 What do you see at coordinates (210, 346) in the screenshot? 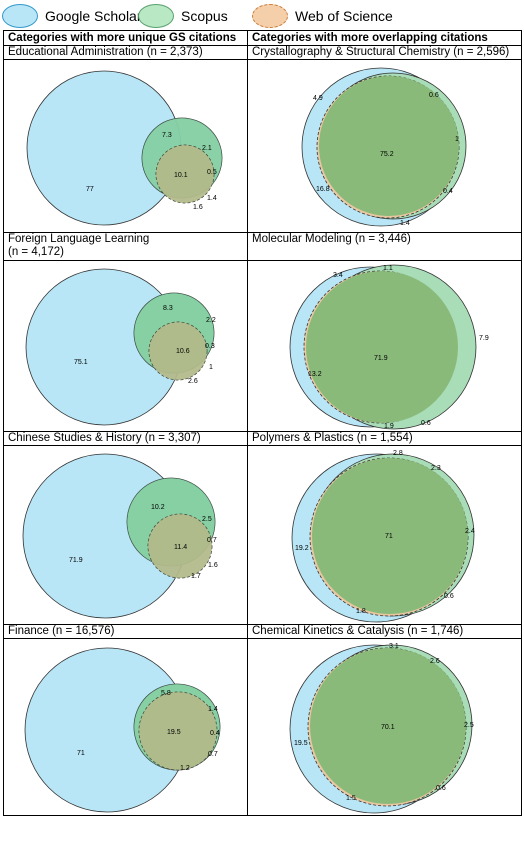
I see `region-label: 0.3` at bounding box center [210, 346].